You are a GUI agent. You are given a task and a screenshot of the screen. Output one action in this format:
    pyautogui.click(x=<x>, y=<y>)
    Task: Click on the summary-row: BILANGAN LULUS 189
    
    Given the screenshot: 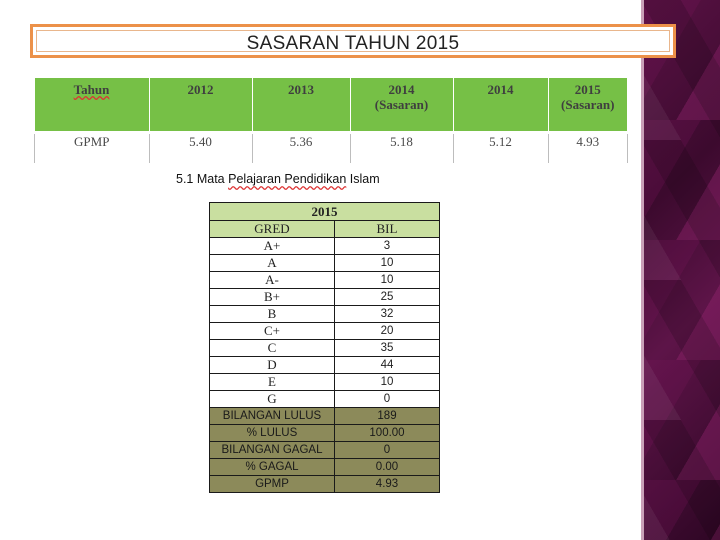 What is the action you would take?
    pyautogui.click(x=324, y=416)
    